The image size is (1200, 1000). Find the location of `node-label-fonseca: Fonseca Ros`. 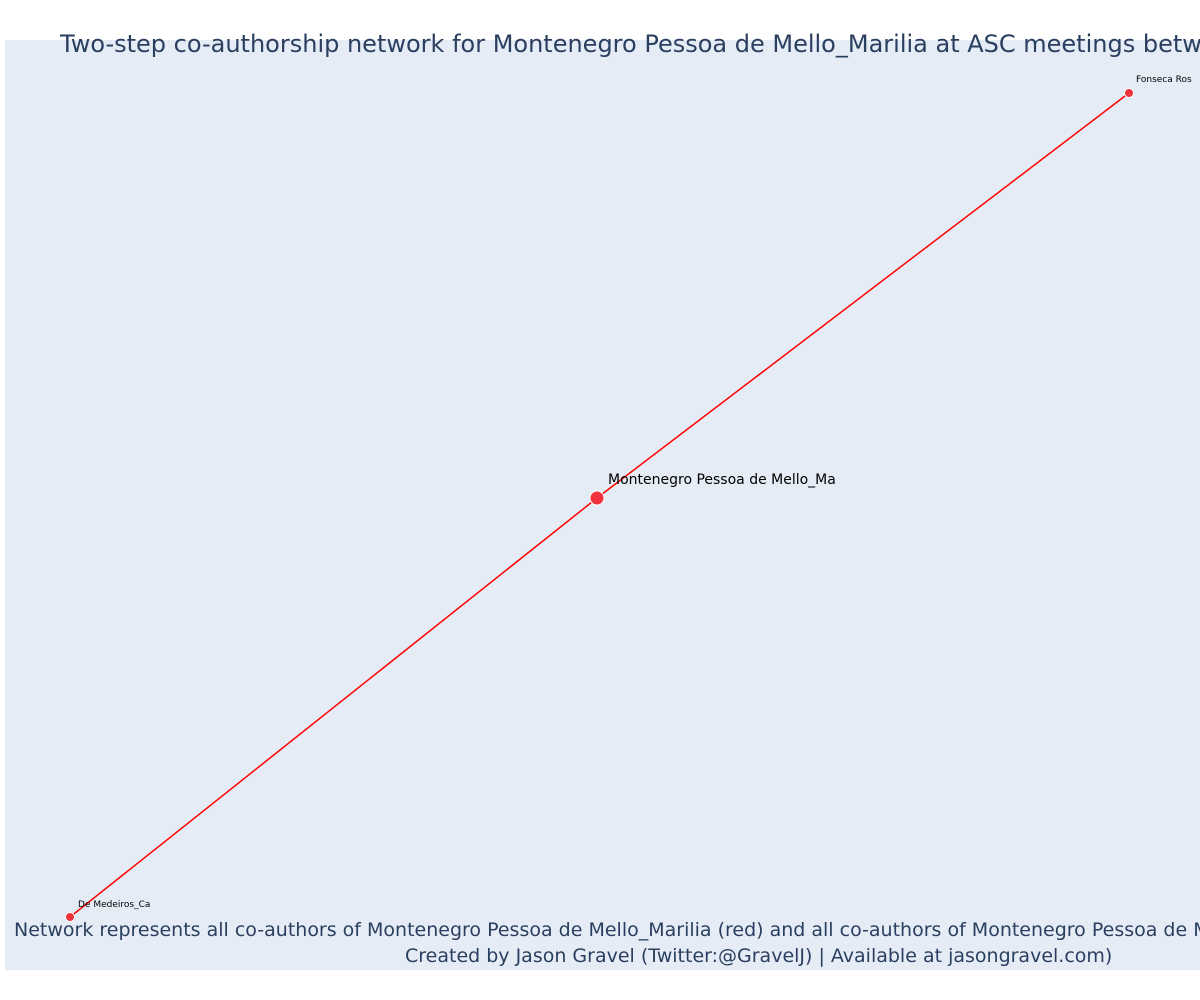

node-label-fonseca: Fonseca Ros is located at coordinates (1164, 80).